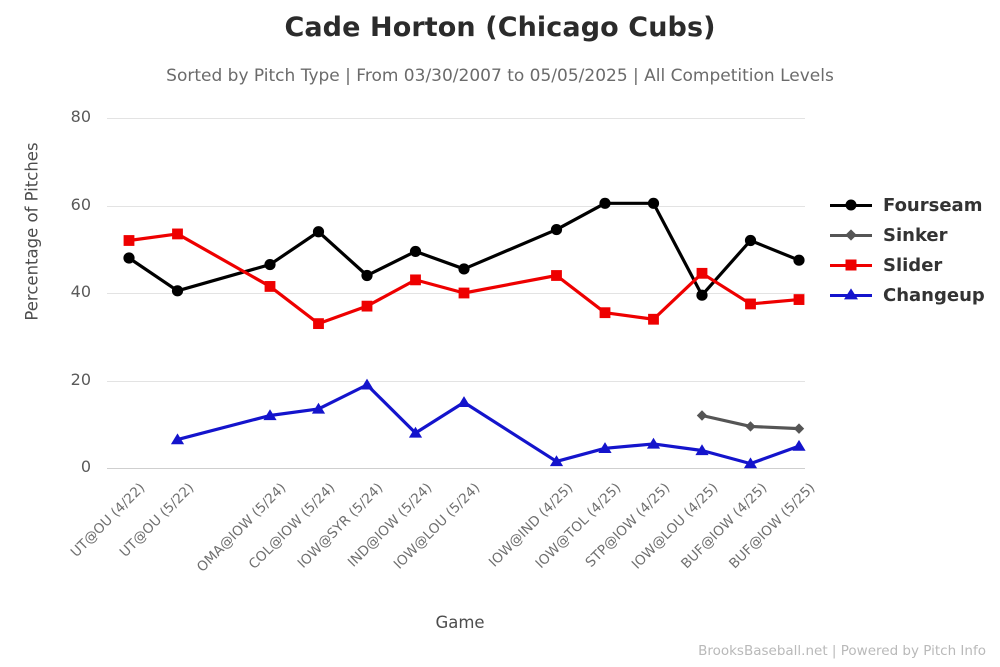 The image size is (1000, 667). Describe the element at coordinates (500, 27) in the screenshot. I see `chart-title: Cade Horton (Chicago Cubs)` at that location.